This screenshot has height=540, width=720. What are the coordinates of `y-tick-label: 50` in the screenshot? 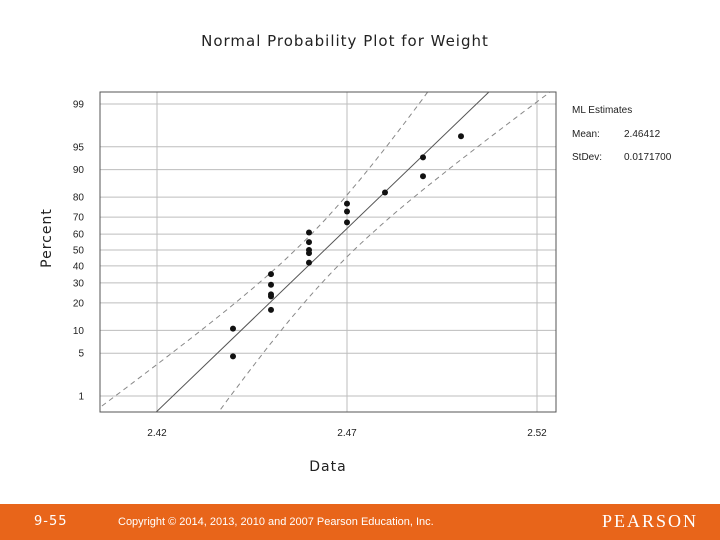 It's located at (79, 251).